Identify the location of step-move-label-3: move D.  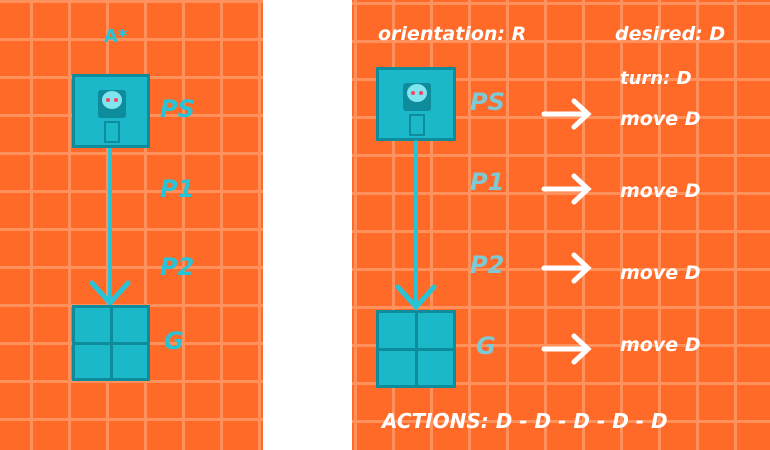
(660, 273).